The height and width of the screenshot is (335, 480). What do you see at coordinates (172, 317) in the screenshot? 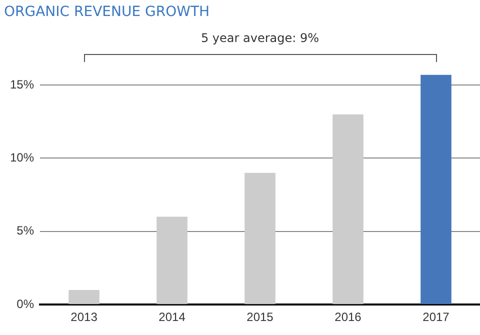
I see `x-tick-label: 2014` at bounding box center [172, 317].